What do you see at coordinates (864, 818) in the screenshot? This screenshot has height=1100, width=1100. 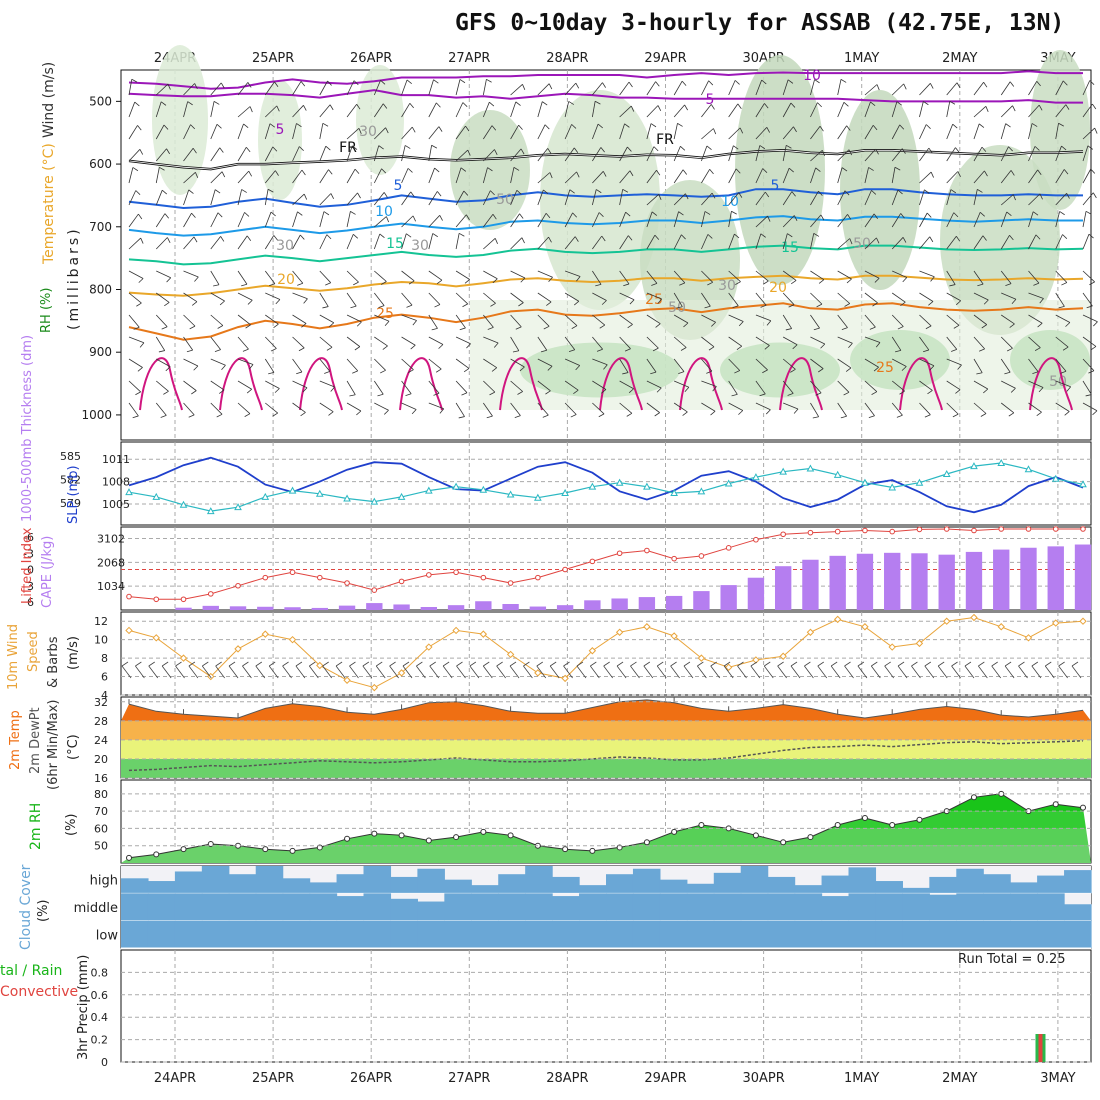 I see `rh-point` at bounding box center [864, 818].